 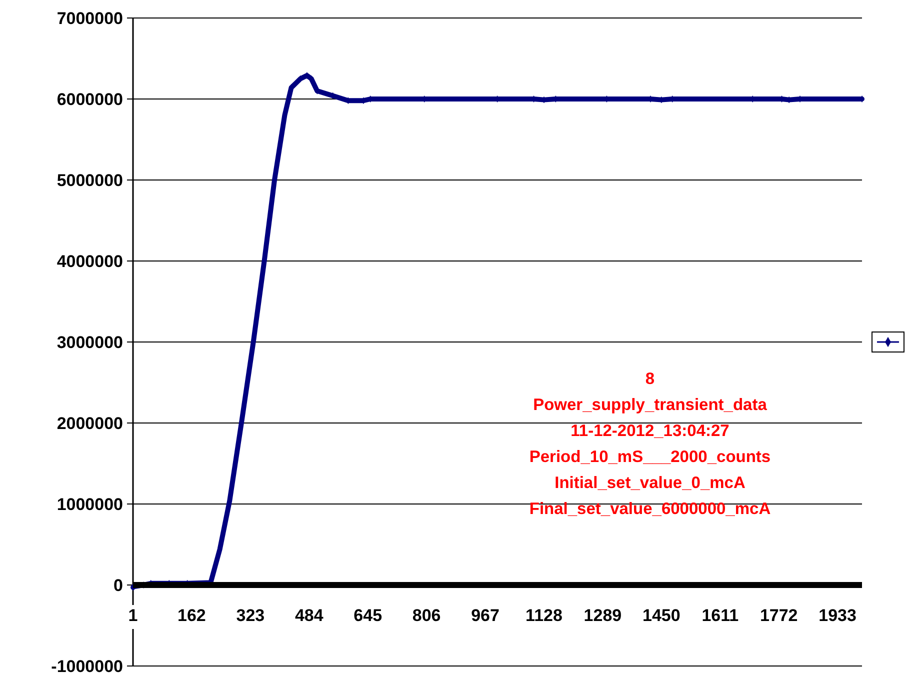 What do you see at coordinates (650, 457) in the screenshot?
I see `annotation: Period_10_mS___2000_counts` at bounding box center [650, 457].